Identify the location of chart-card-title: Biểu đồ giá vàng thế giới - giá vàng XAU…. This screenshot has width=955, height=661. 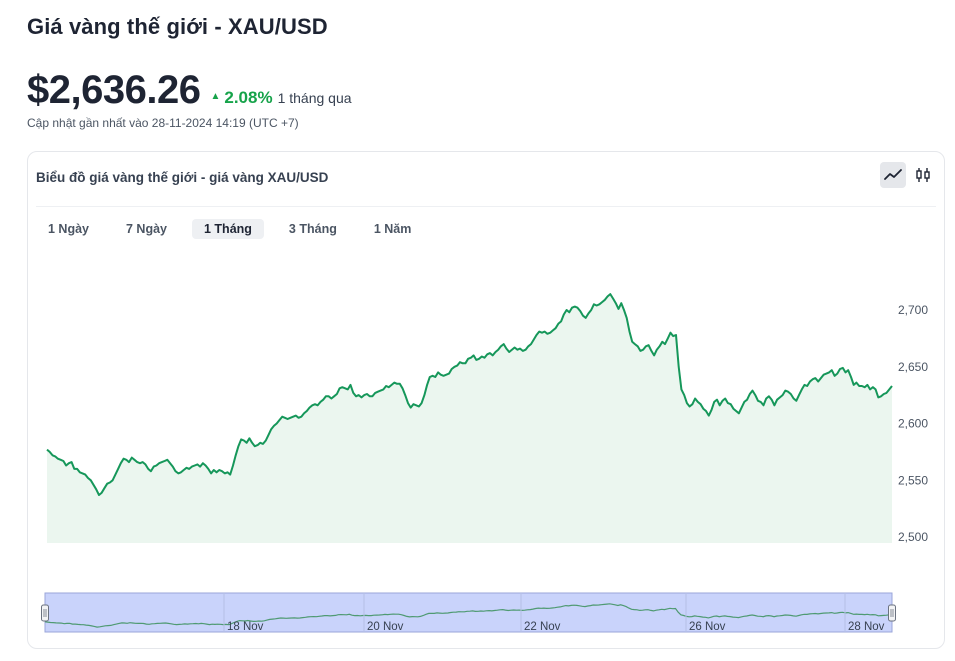
(182, 177).